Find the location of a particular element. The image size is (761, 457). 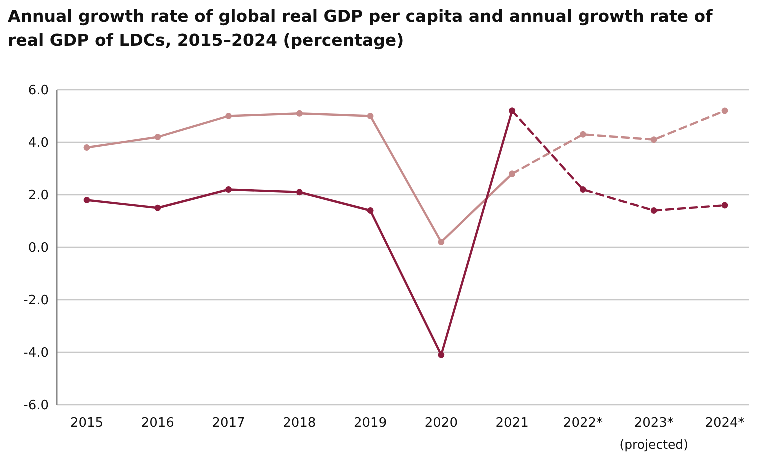

y-tick-label: 4.0 is located at coordinates (38, 144).